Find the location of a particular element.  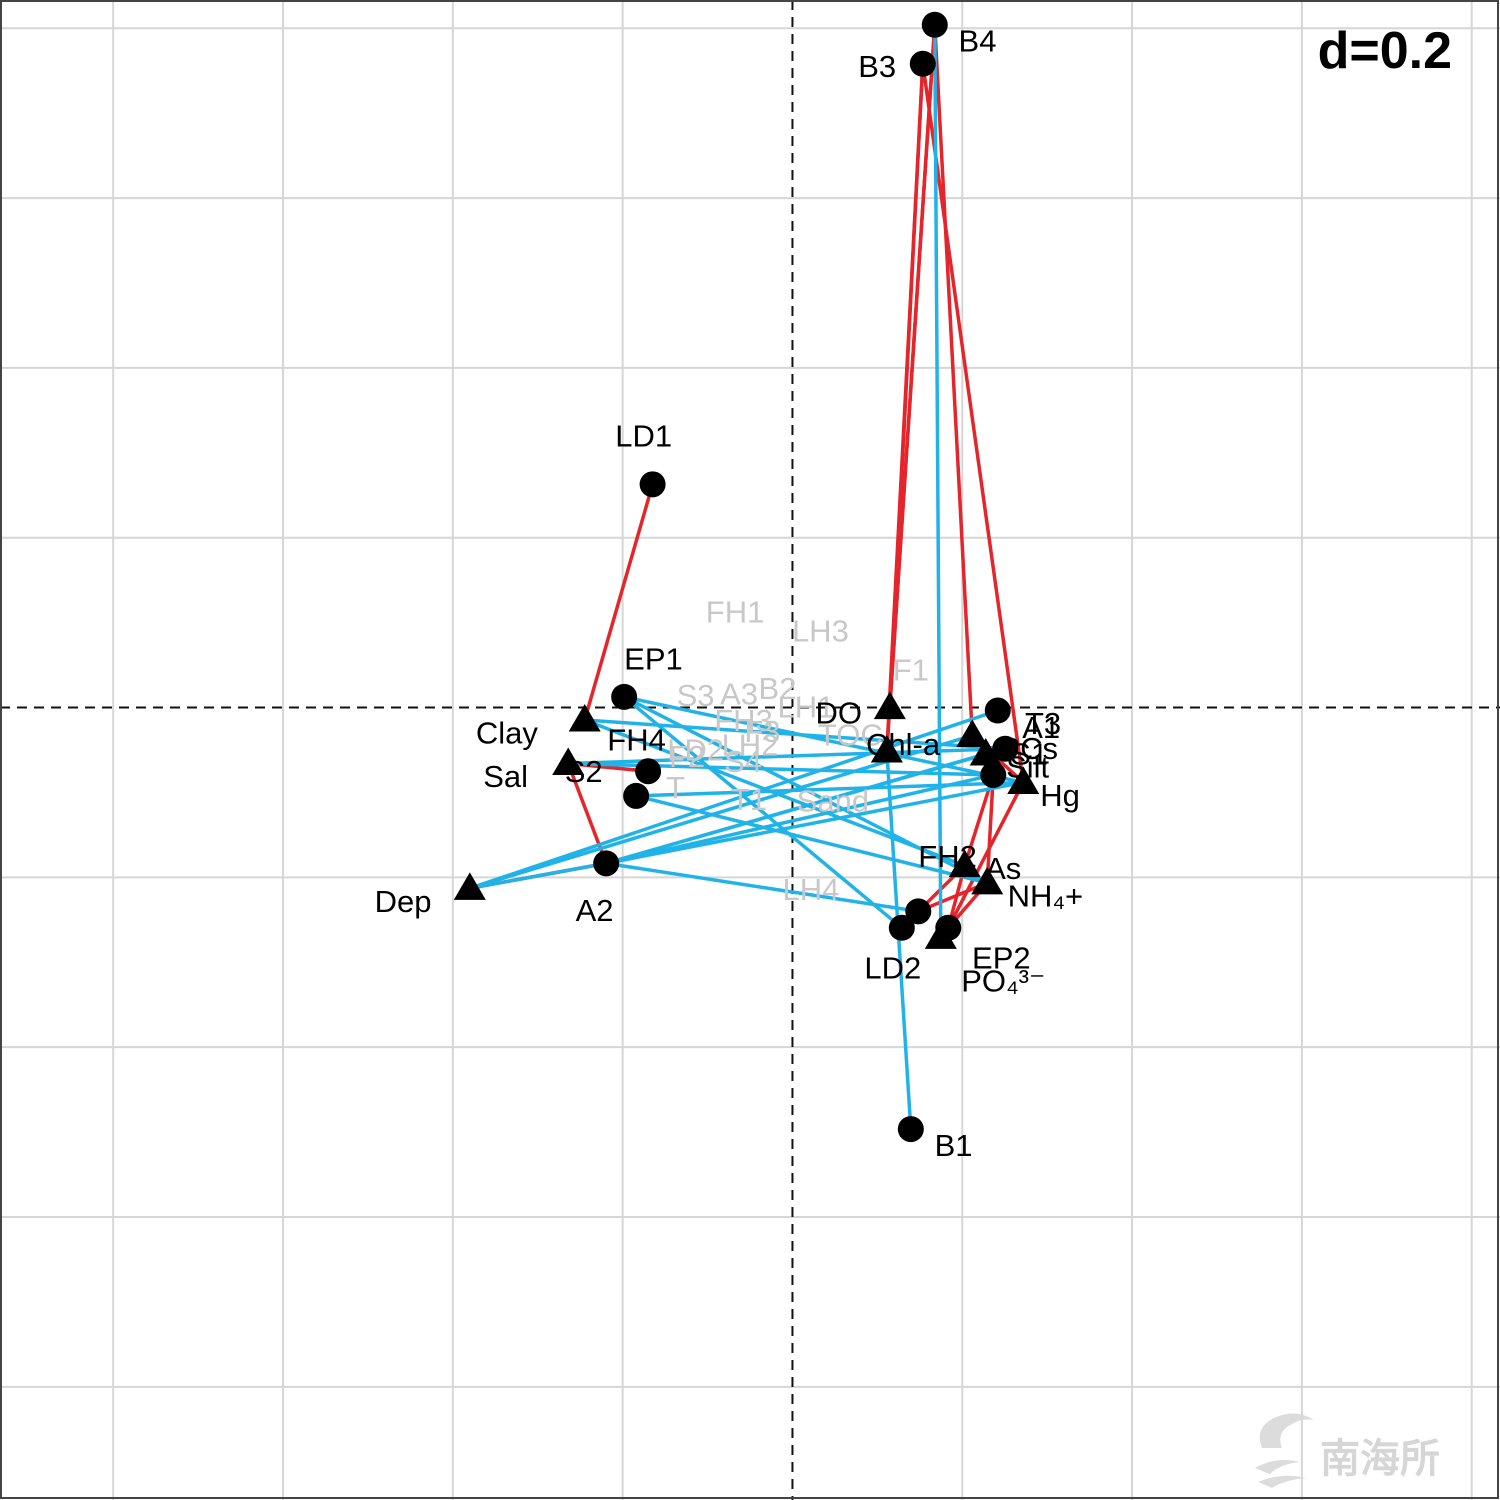

faint-label: LH1 is located at coordinates (806, 707).